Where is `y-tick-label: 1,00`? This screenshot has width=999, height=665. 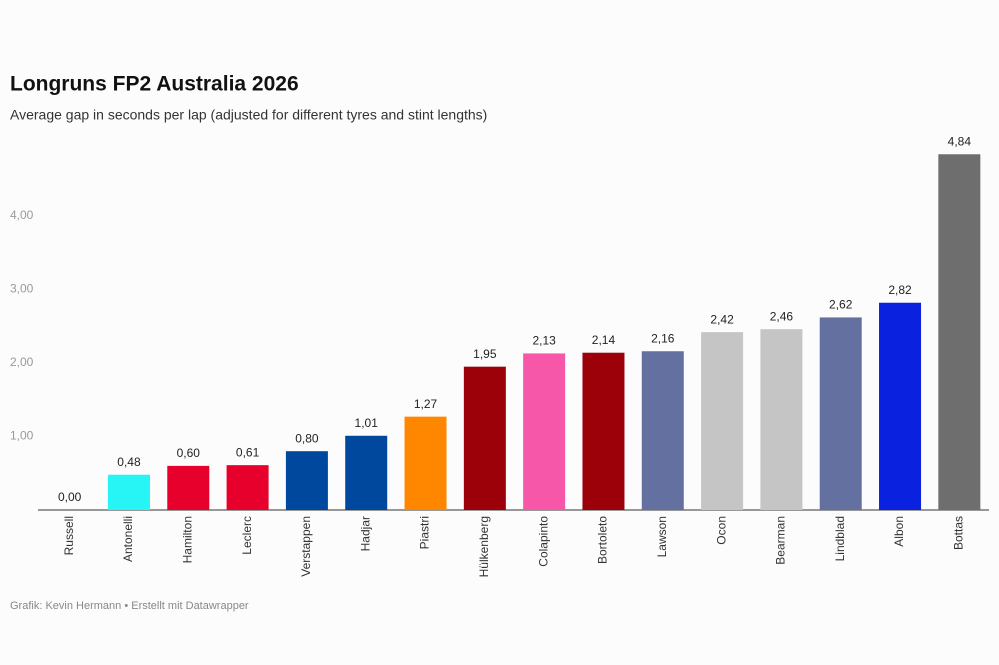
y-tick-label: 1,00 is located at coordinates (22, 436).